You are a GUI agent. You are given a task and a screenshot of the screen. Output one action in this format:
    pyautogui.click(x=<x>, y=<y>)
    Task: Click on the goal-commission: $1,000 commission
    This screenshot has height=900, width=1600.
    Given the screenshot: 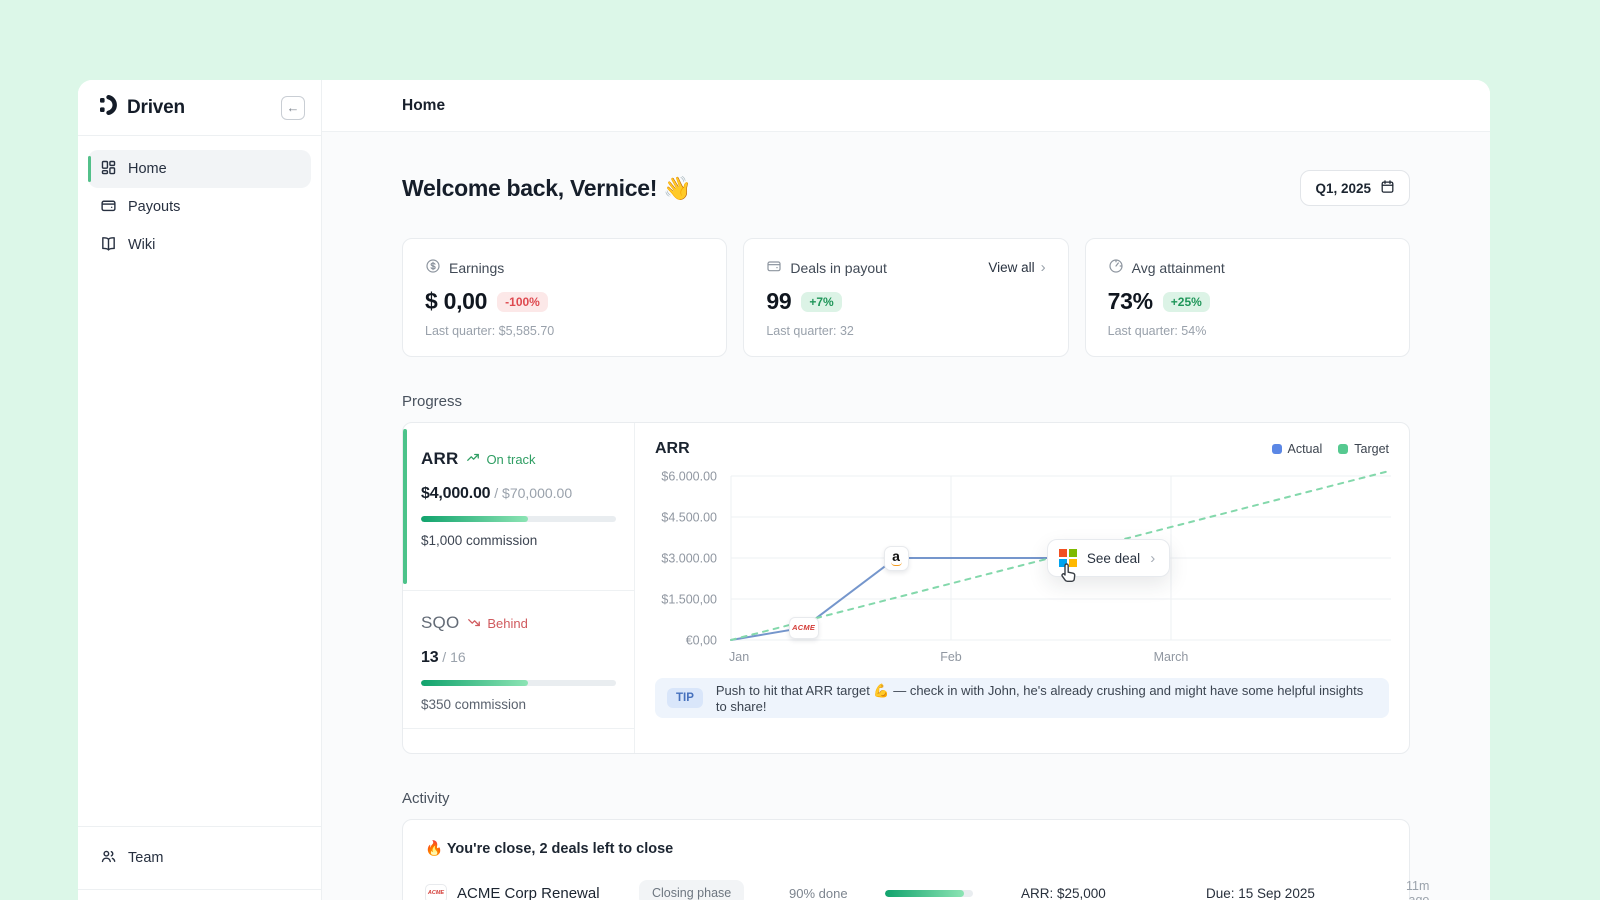 What is the action you would take?
    pyautogui.click(x=479, y=540)
    